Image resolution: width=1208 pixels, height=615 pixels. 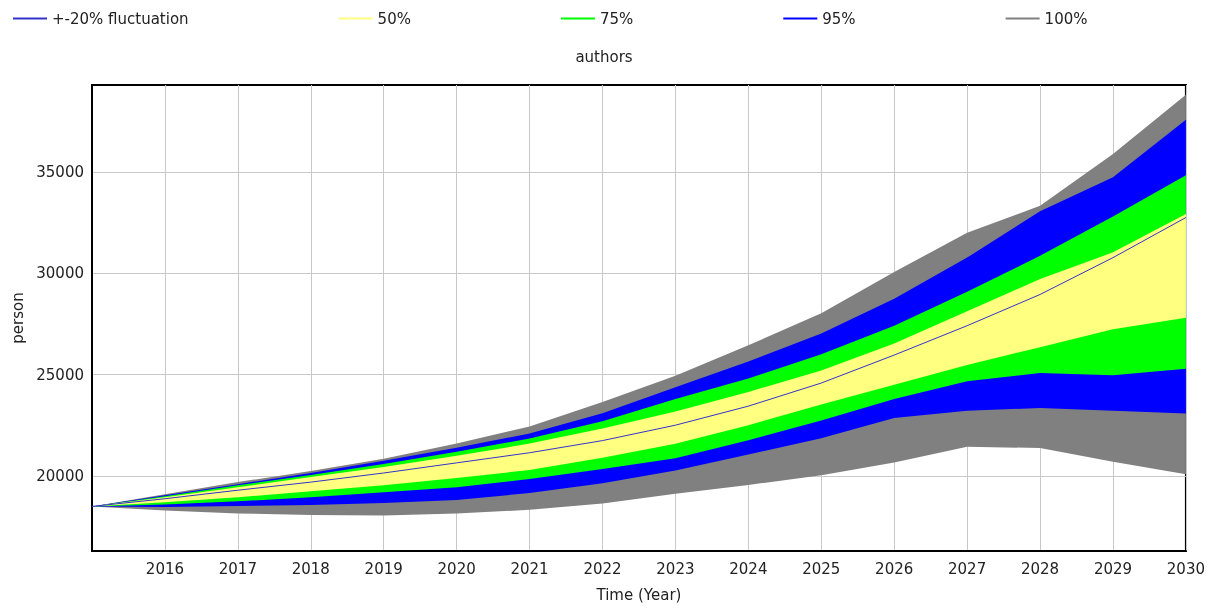 I want to click on legend-label: 100%, so click(x=1066, y=18).